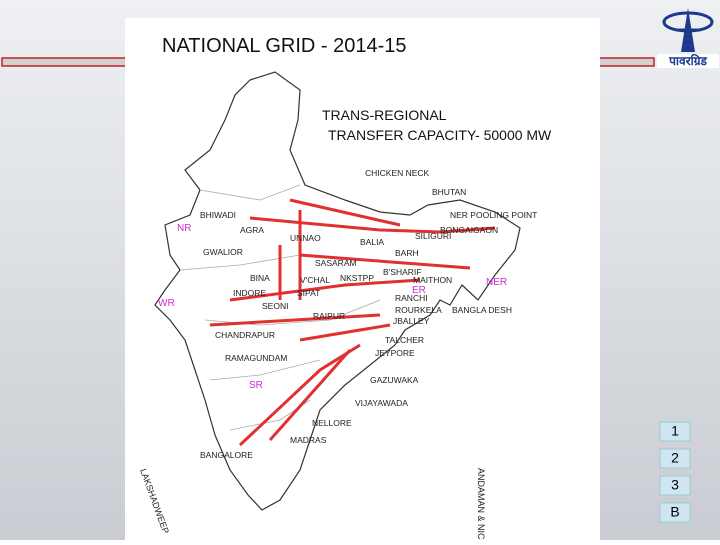 Image resolution: width=720 pixels, height=545 pixels. I want to click on place-label: BANGALORE, so click(226, 455).